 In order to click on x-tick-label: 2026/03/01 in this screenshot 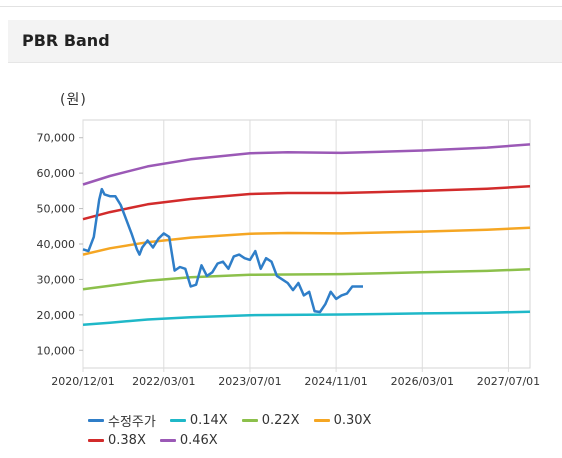, I will do `click(422, 381)`.